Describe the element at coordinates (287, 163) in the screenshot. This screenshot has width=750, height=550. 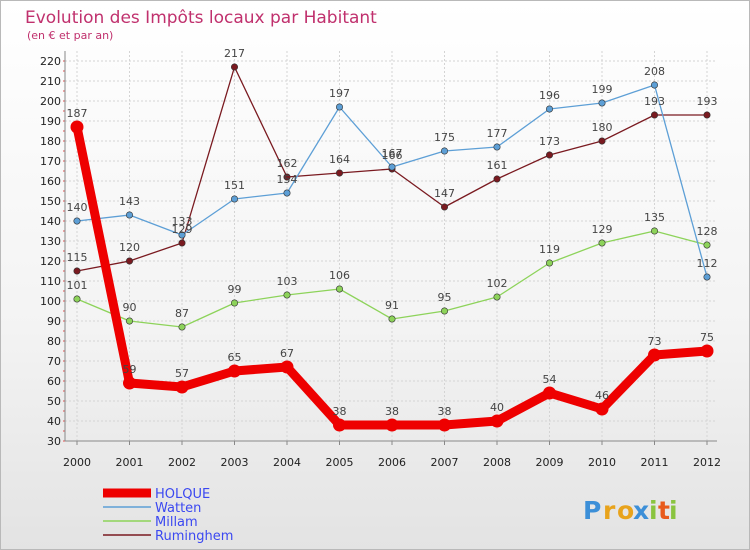
I see `data-label-ruminghem-2004: 162` at that location.